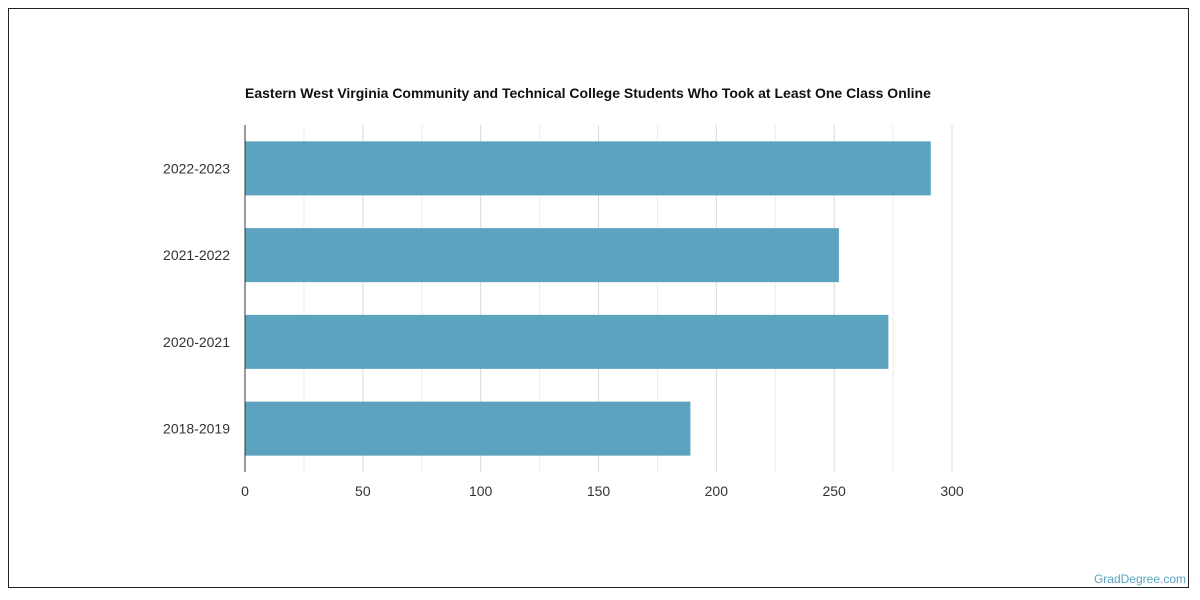 Image resolution: width=1200 pixels, height=600 pixels. Describe the element at coordinates (363, 491) in the screenshot. I see `x-tick-label: 50` at that location.